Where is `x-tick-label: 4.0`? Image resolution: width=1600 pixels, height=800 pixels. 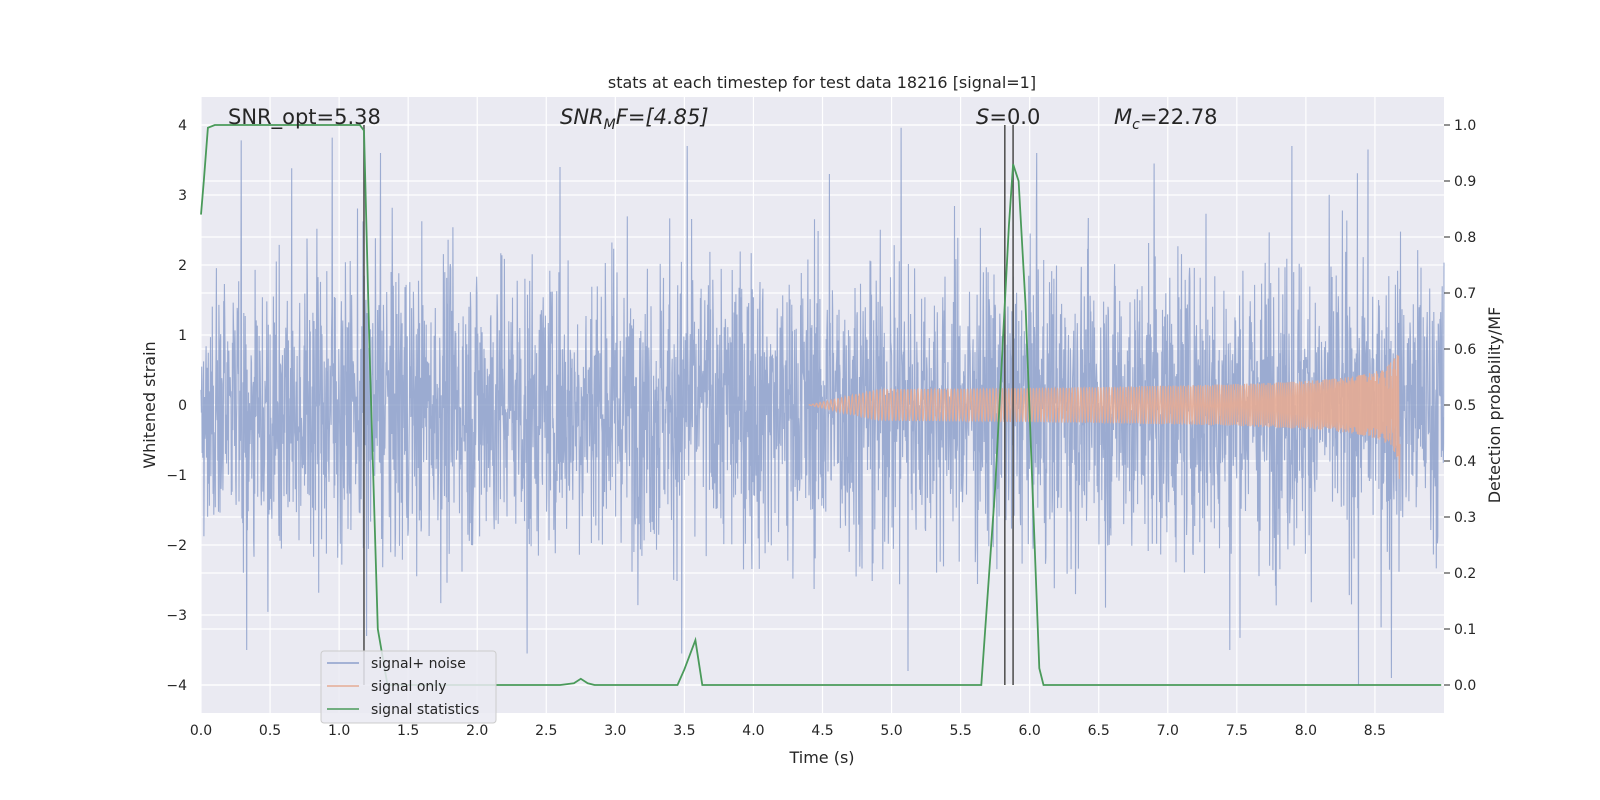
x-tick-label: 4.0 is located at coordinates (753, 731).